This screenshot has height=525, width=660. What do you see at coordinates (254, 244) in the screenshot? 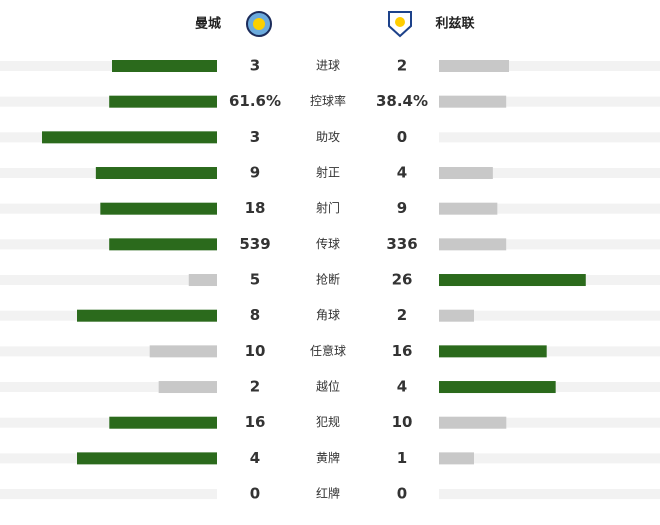
I see `home-value: 539` at bounding box center [254, 244].